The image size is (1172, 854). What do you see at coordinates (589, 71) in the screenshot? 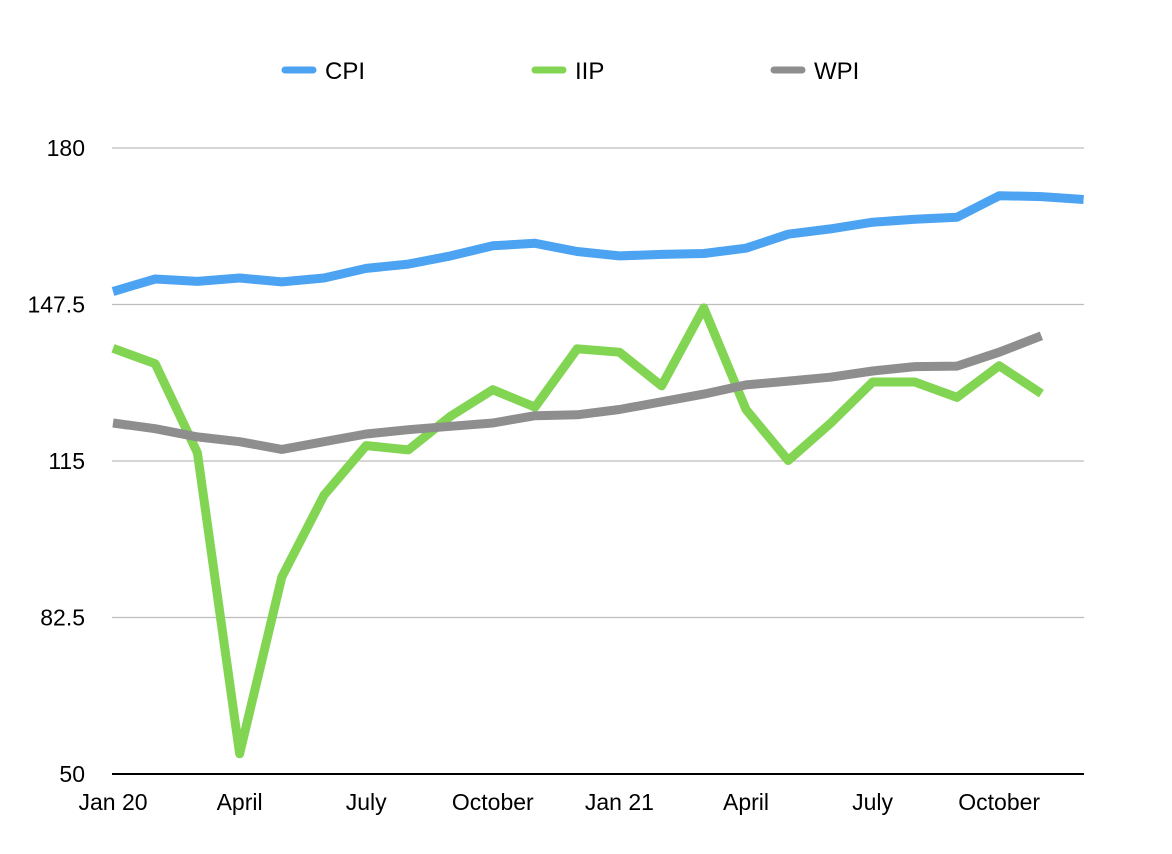
I see `legend-label-iip: IIP` at bounding box center [589, 71].